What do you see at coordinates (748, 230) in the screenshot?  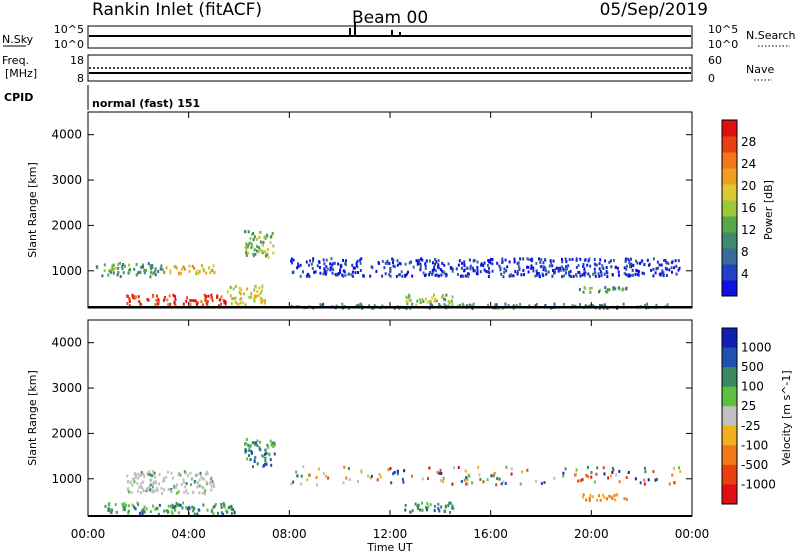 I see `colorbar-tick-label: 12` at bounding box center [748, 230].